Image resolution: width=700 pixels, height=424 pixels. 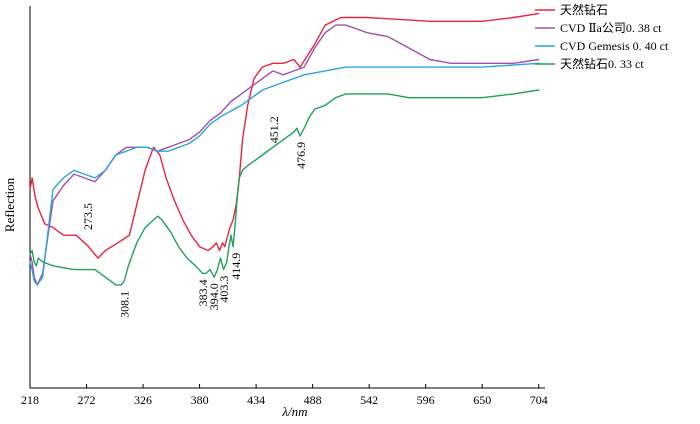 I want to click on x-tick-label: 542, so click(x=369, y=400).